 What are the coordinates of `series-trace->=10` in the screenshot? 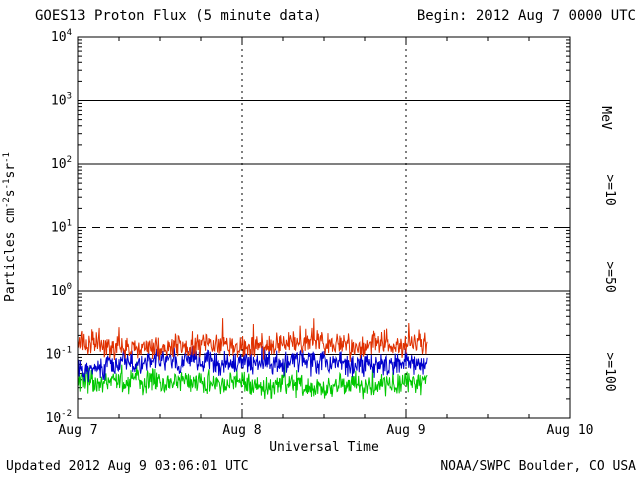 It's located at (252, 340).